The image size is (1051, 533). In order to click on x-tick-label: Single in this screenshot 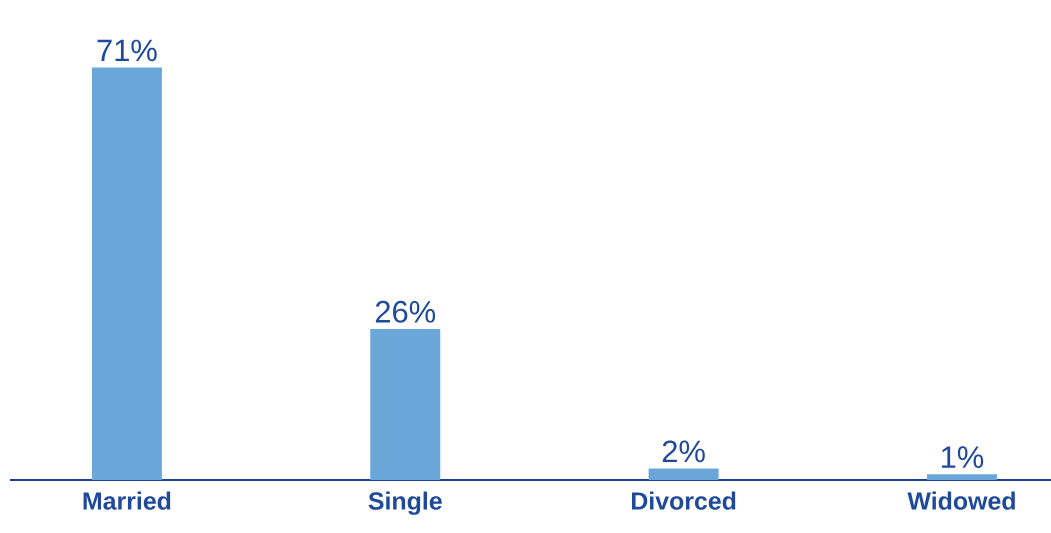, I will do `click(405, 503)`.